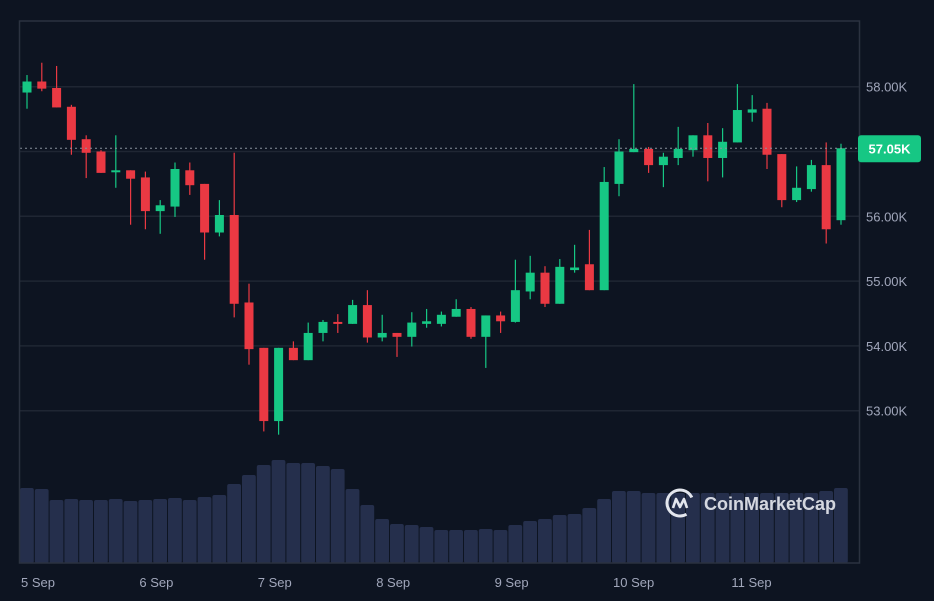  Describe the element at coordinates (889, 149) in the screenshot. I see `current-price-badge: 57.05K` at that location.